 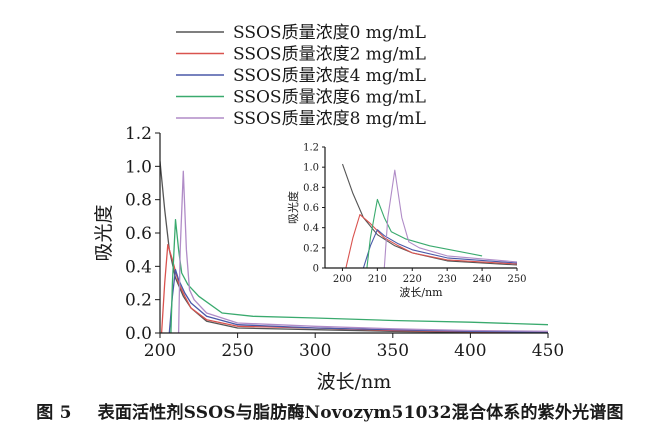 What do you see at coordinates (138, 167) in the screenshot?
I see `main-y-tick-label: 1.0` at bounding box center [138, 167].